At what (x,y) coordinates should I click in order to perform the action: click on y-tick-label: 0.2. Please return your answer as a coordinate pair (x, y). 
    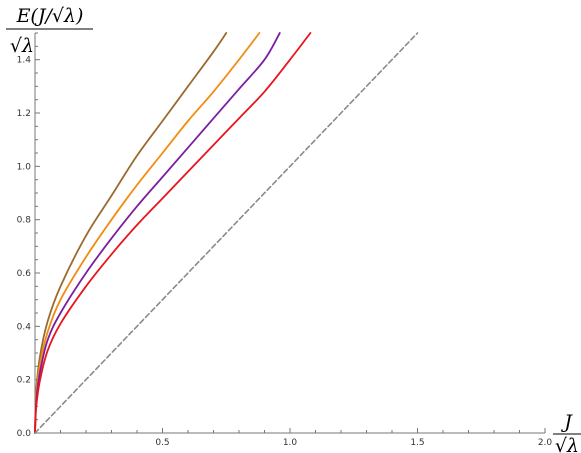
    Looking at the image, I should click on (24, 381).